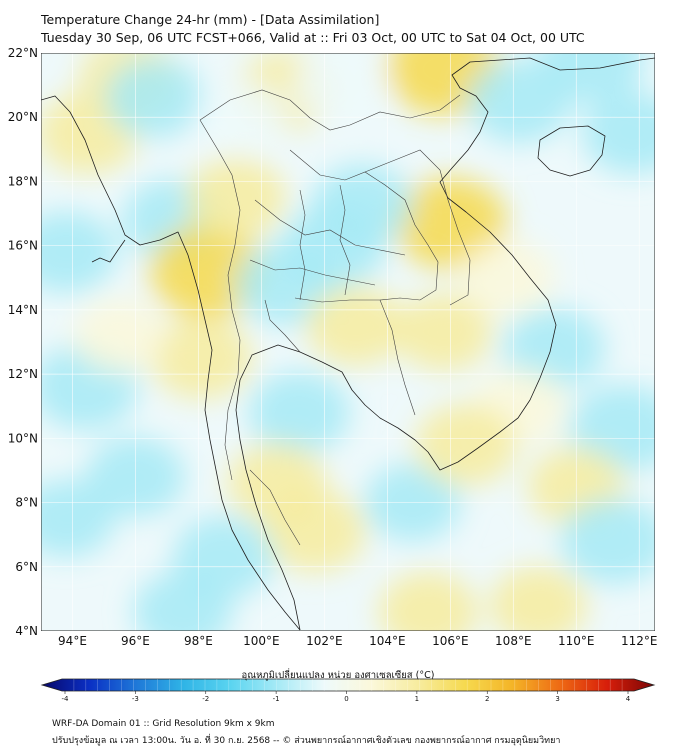 The image size is (676, 756). Describe the element at coordinates (487, 699) in the screenshot. I see `colorbar-tick-label: 2` at that location.